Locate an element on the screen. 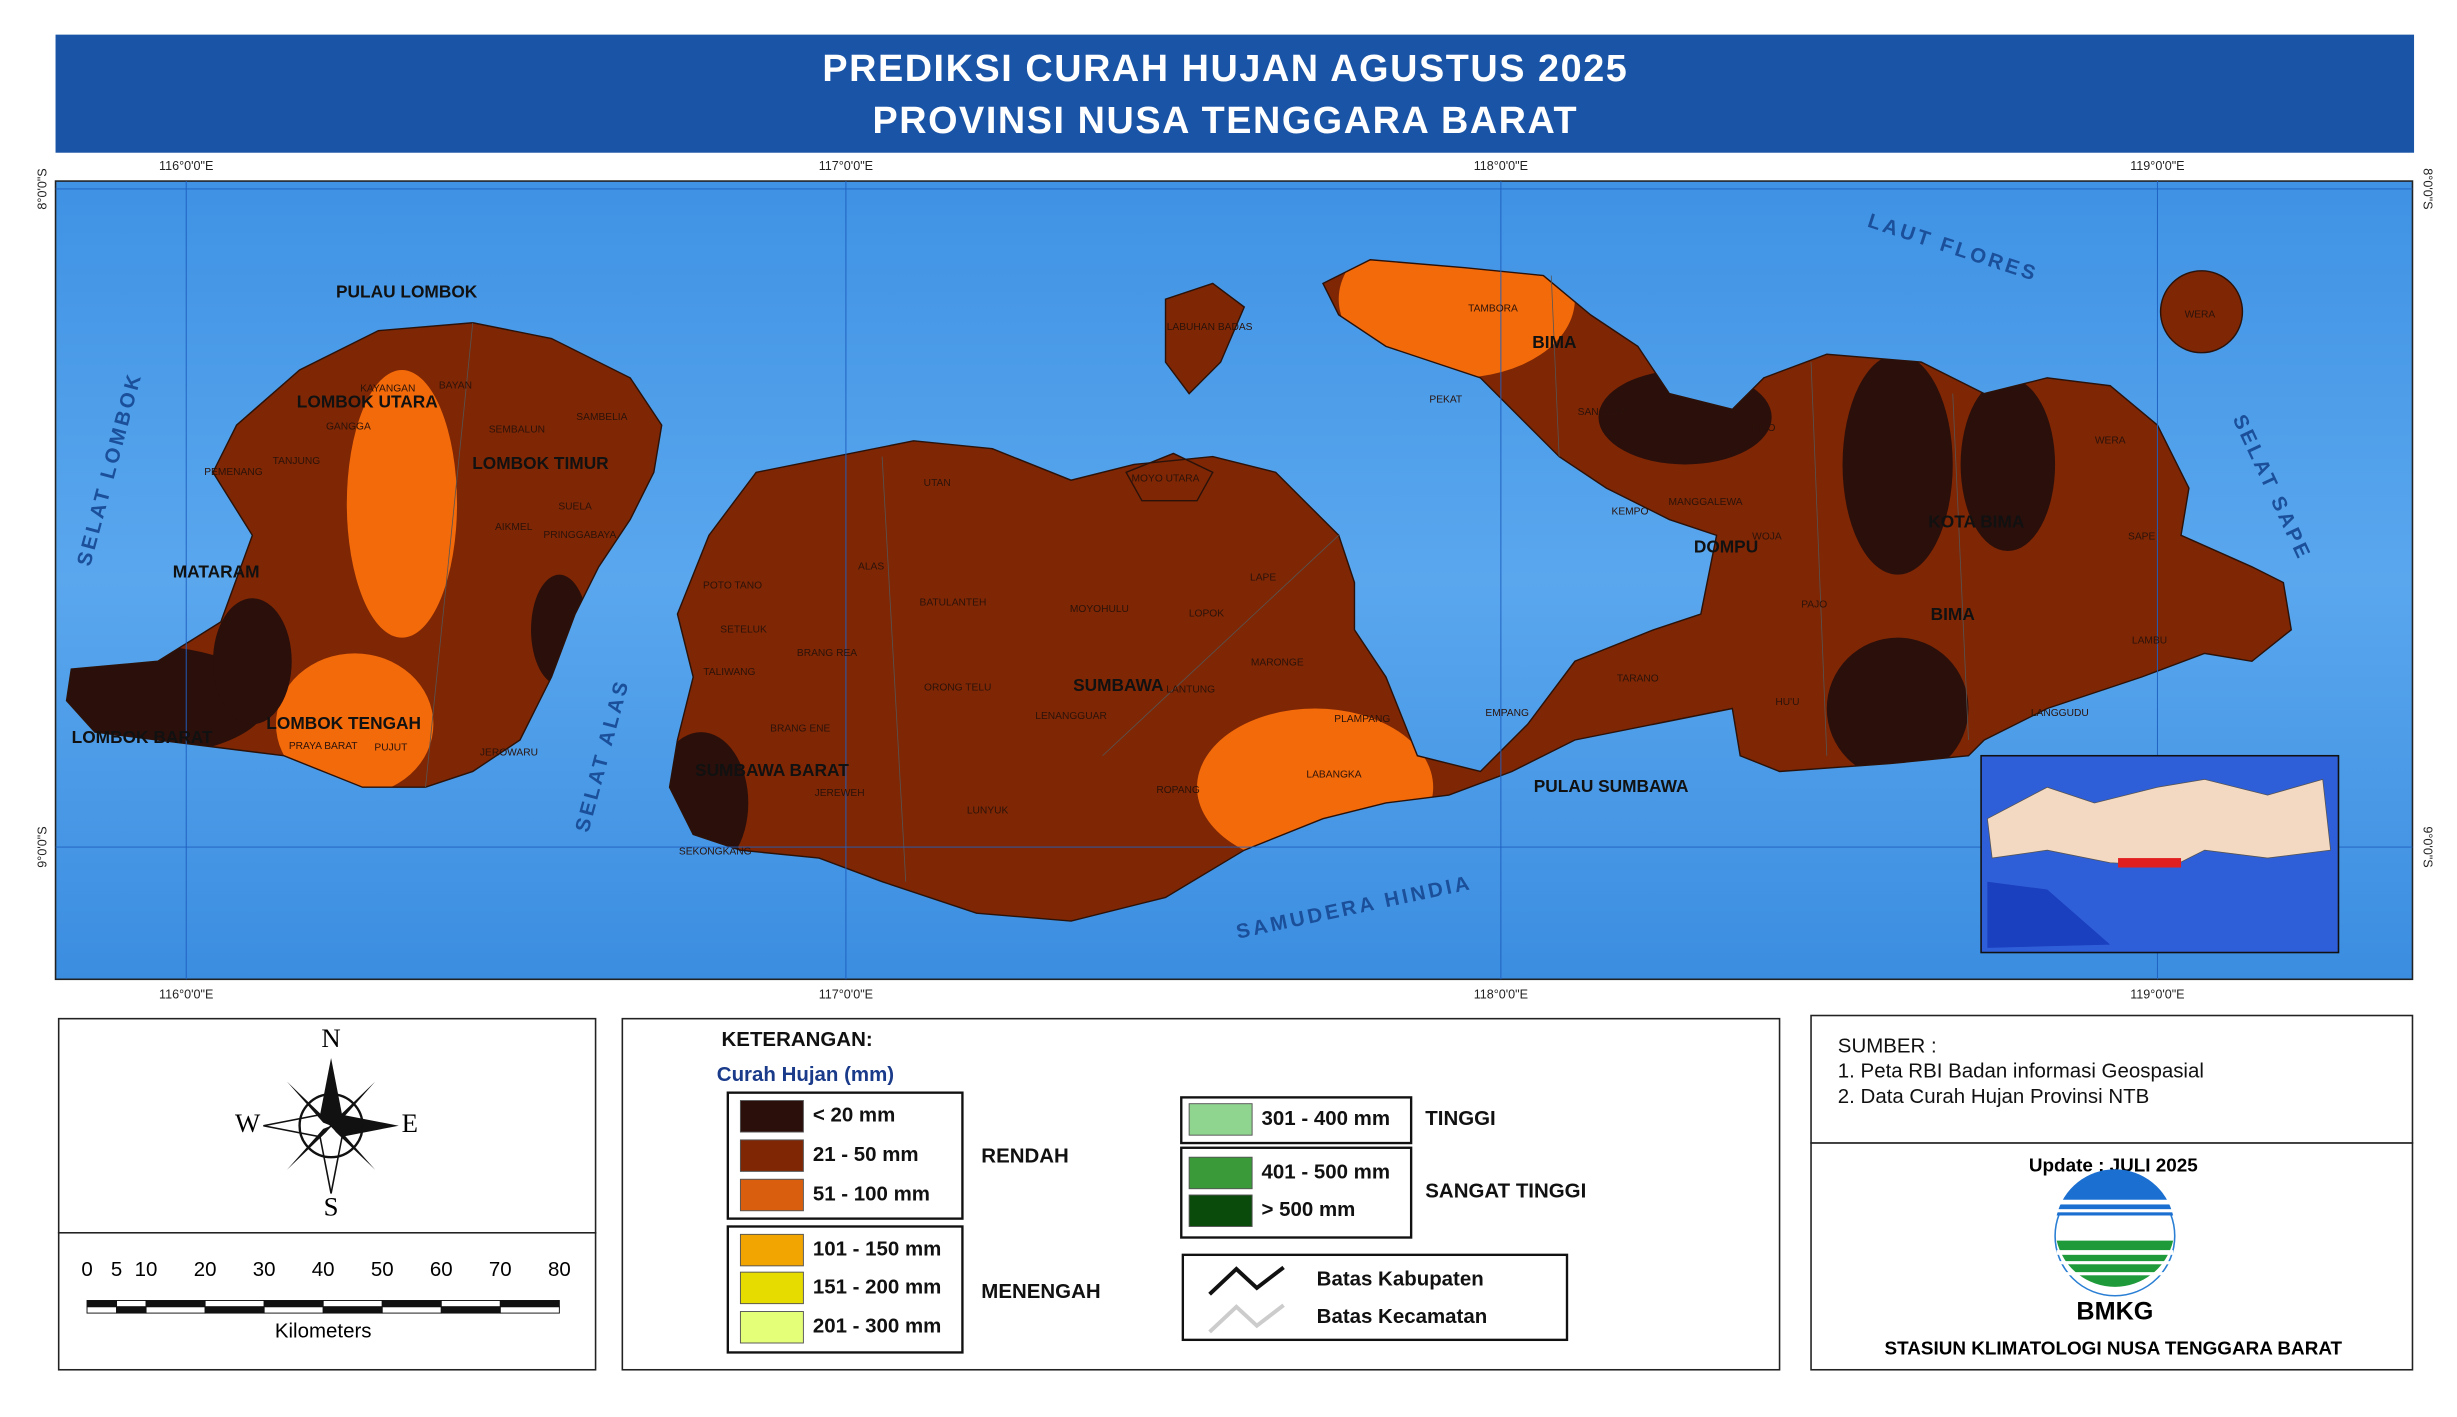  kecamatan-label: SETELUK is located at coordinates (743, 629).